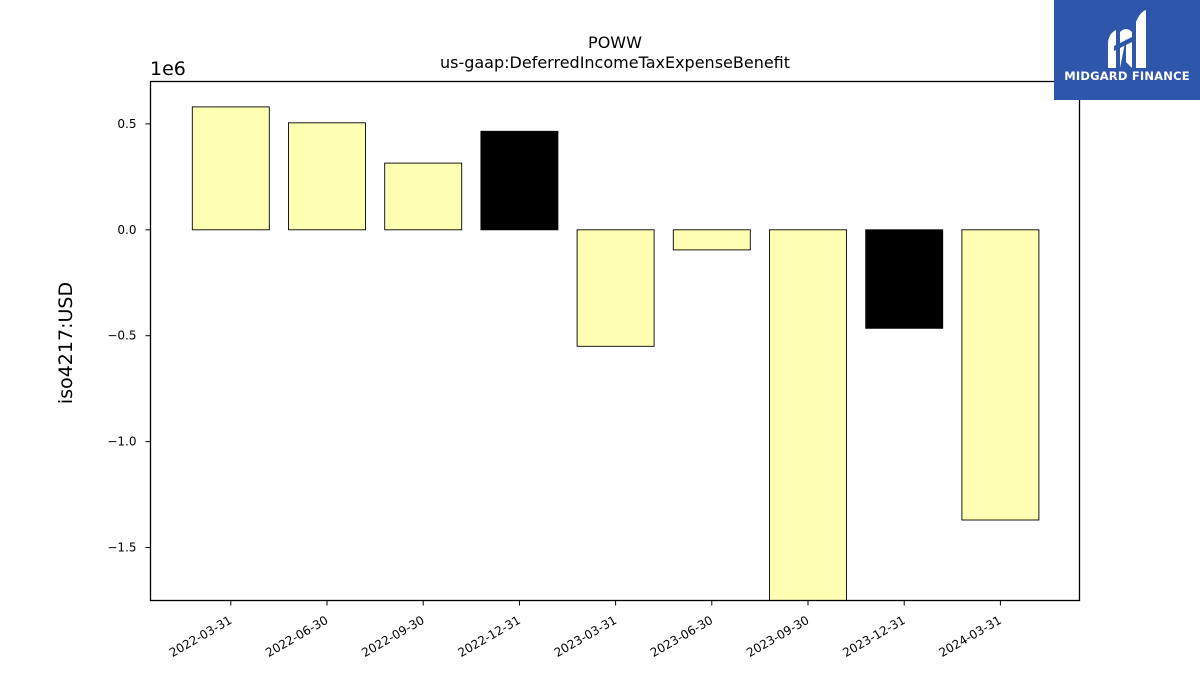 Image resolution: width=1200 pixels, height=675 pixels. I want to click on y-tick-label: −1.5, so click(121, 548).